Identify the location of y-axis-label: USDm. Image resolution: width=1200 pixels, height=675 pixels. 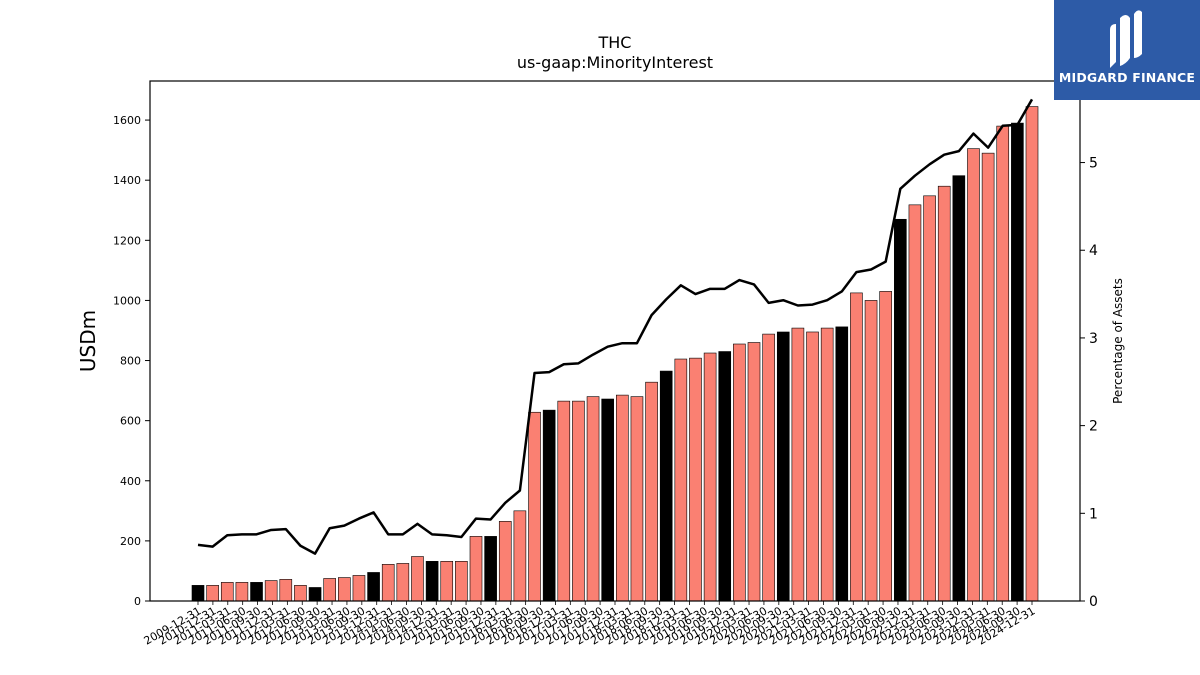
(88, 341).